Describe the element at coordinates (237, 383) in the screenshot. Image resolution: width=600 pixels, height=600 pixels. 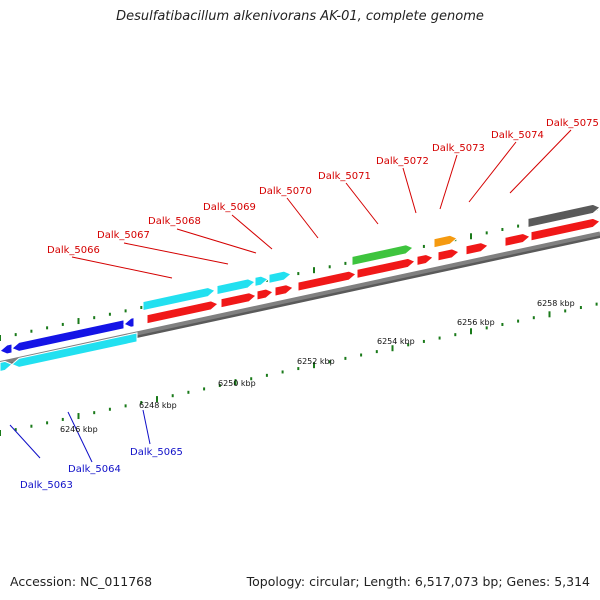
I see `scale-label-6250: 6250 kbp` at that location.